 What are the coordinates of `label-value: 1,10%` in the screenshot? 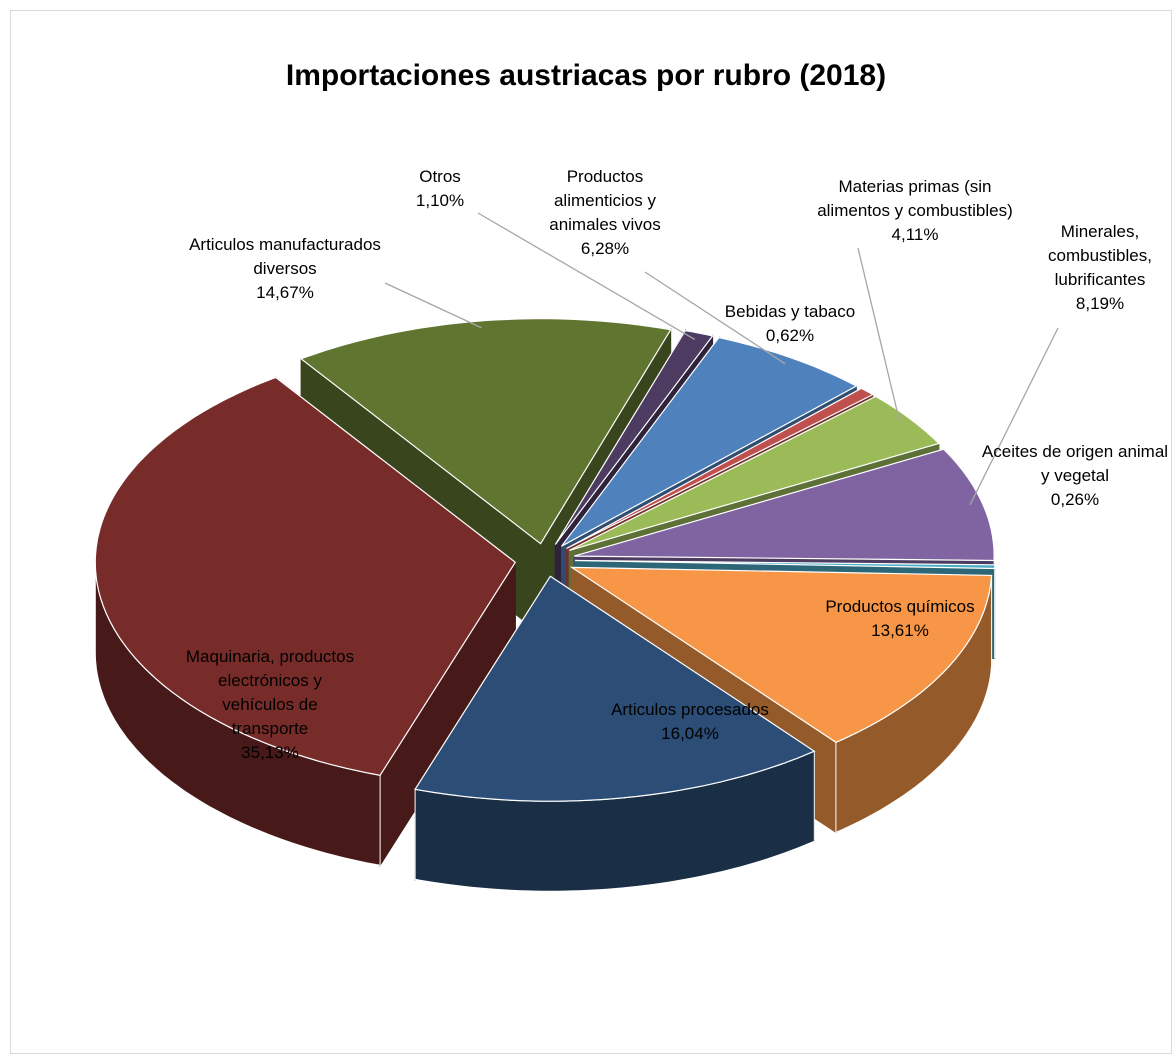 It's located at (440, 200).